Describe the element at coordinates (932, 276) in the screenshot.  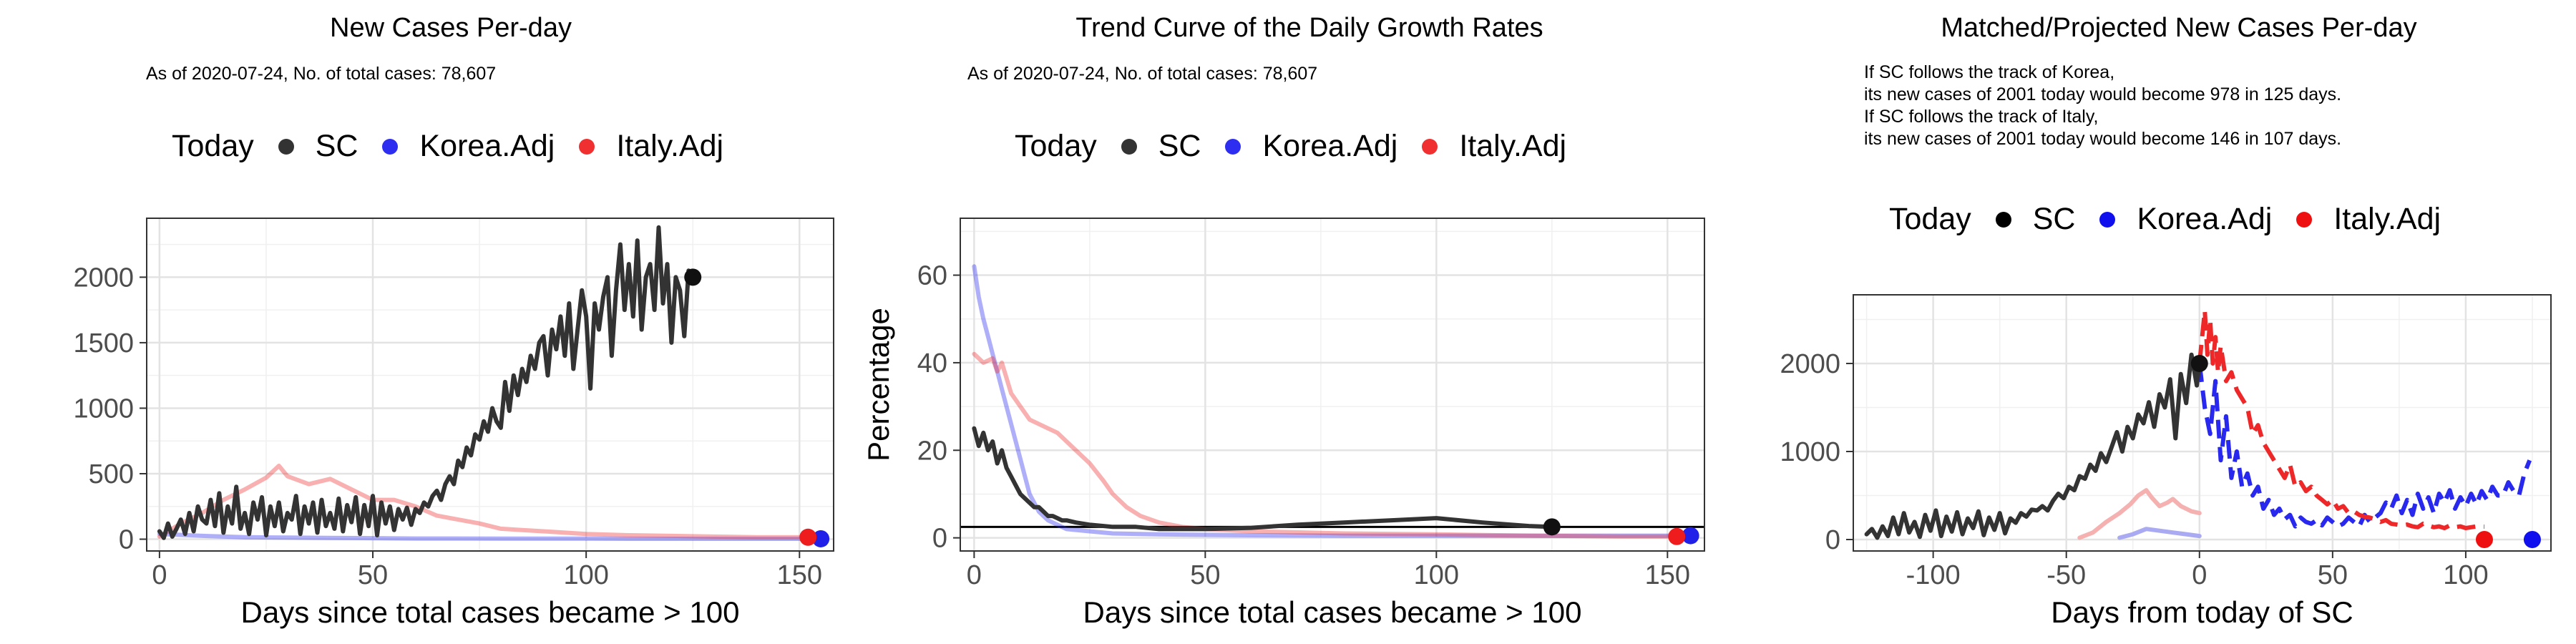
I see `y-tick-label: 60` at that location.